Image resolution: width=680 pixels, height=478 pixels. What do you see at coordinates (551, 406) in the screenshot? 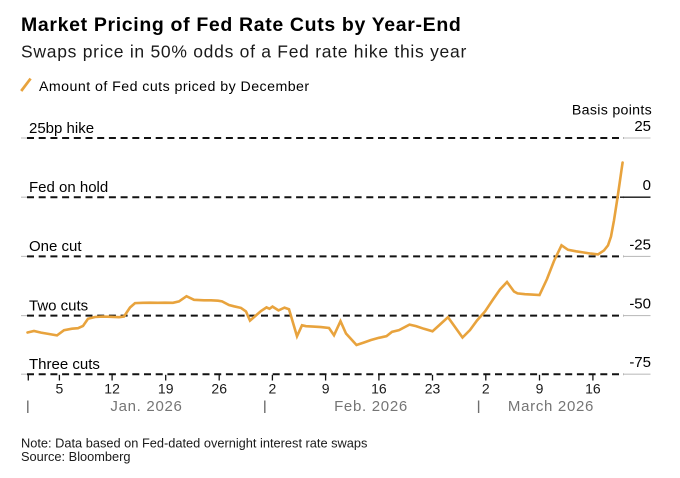
I see `svg-text: March 2026` at bounding box center [551, 406].